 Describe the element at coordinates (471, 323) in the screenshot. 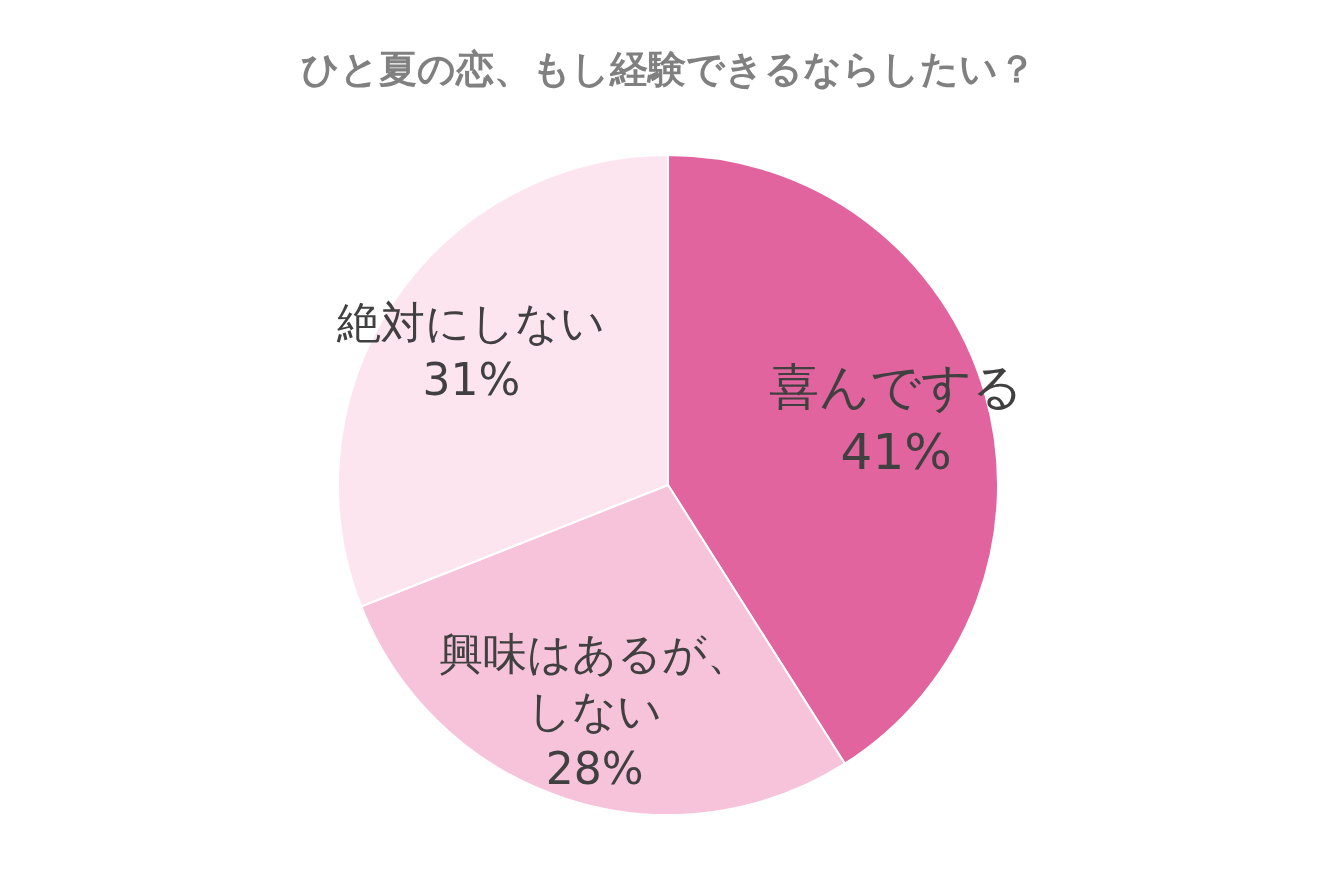

I see `slice-label: 絶対にしない` at that location.